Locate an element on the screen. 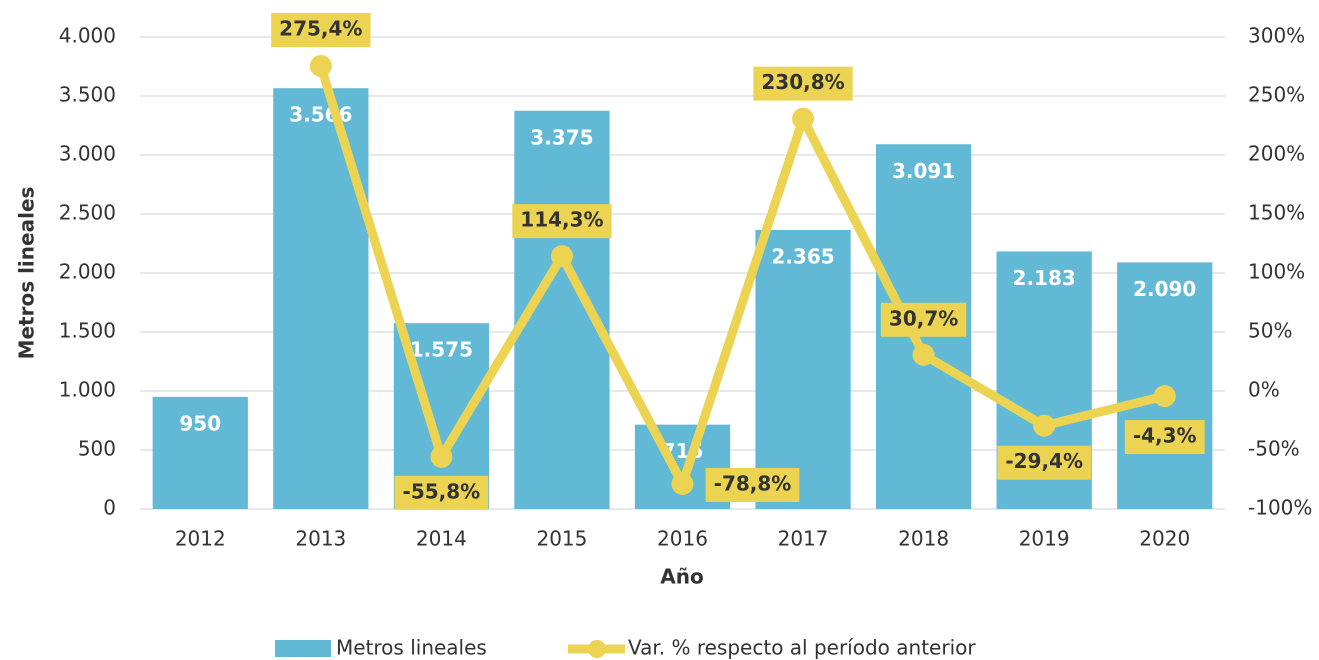 Image resolution: width=1319 pixels, height=660 pixels. y-tick-label: 1.500 is located at coordinates (87, 331).